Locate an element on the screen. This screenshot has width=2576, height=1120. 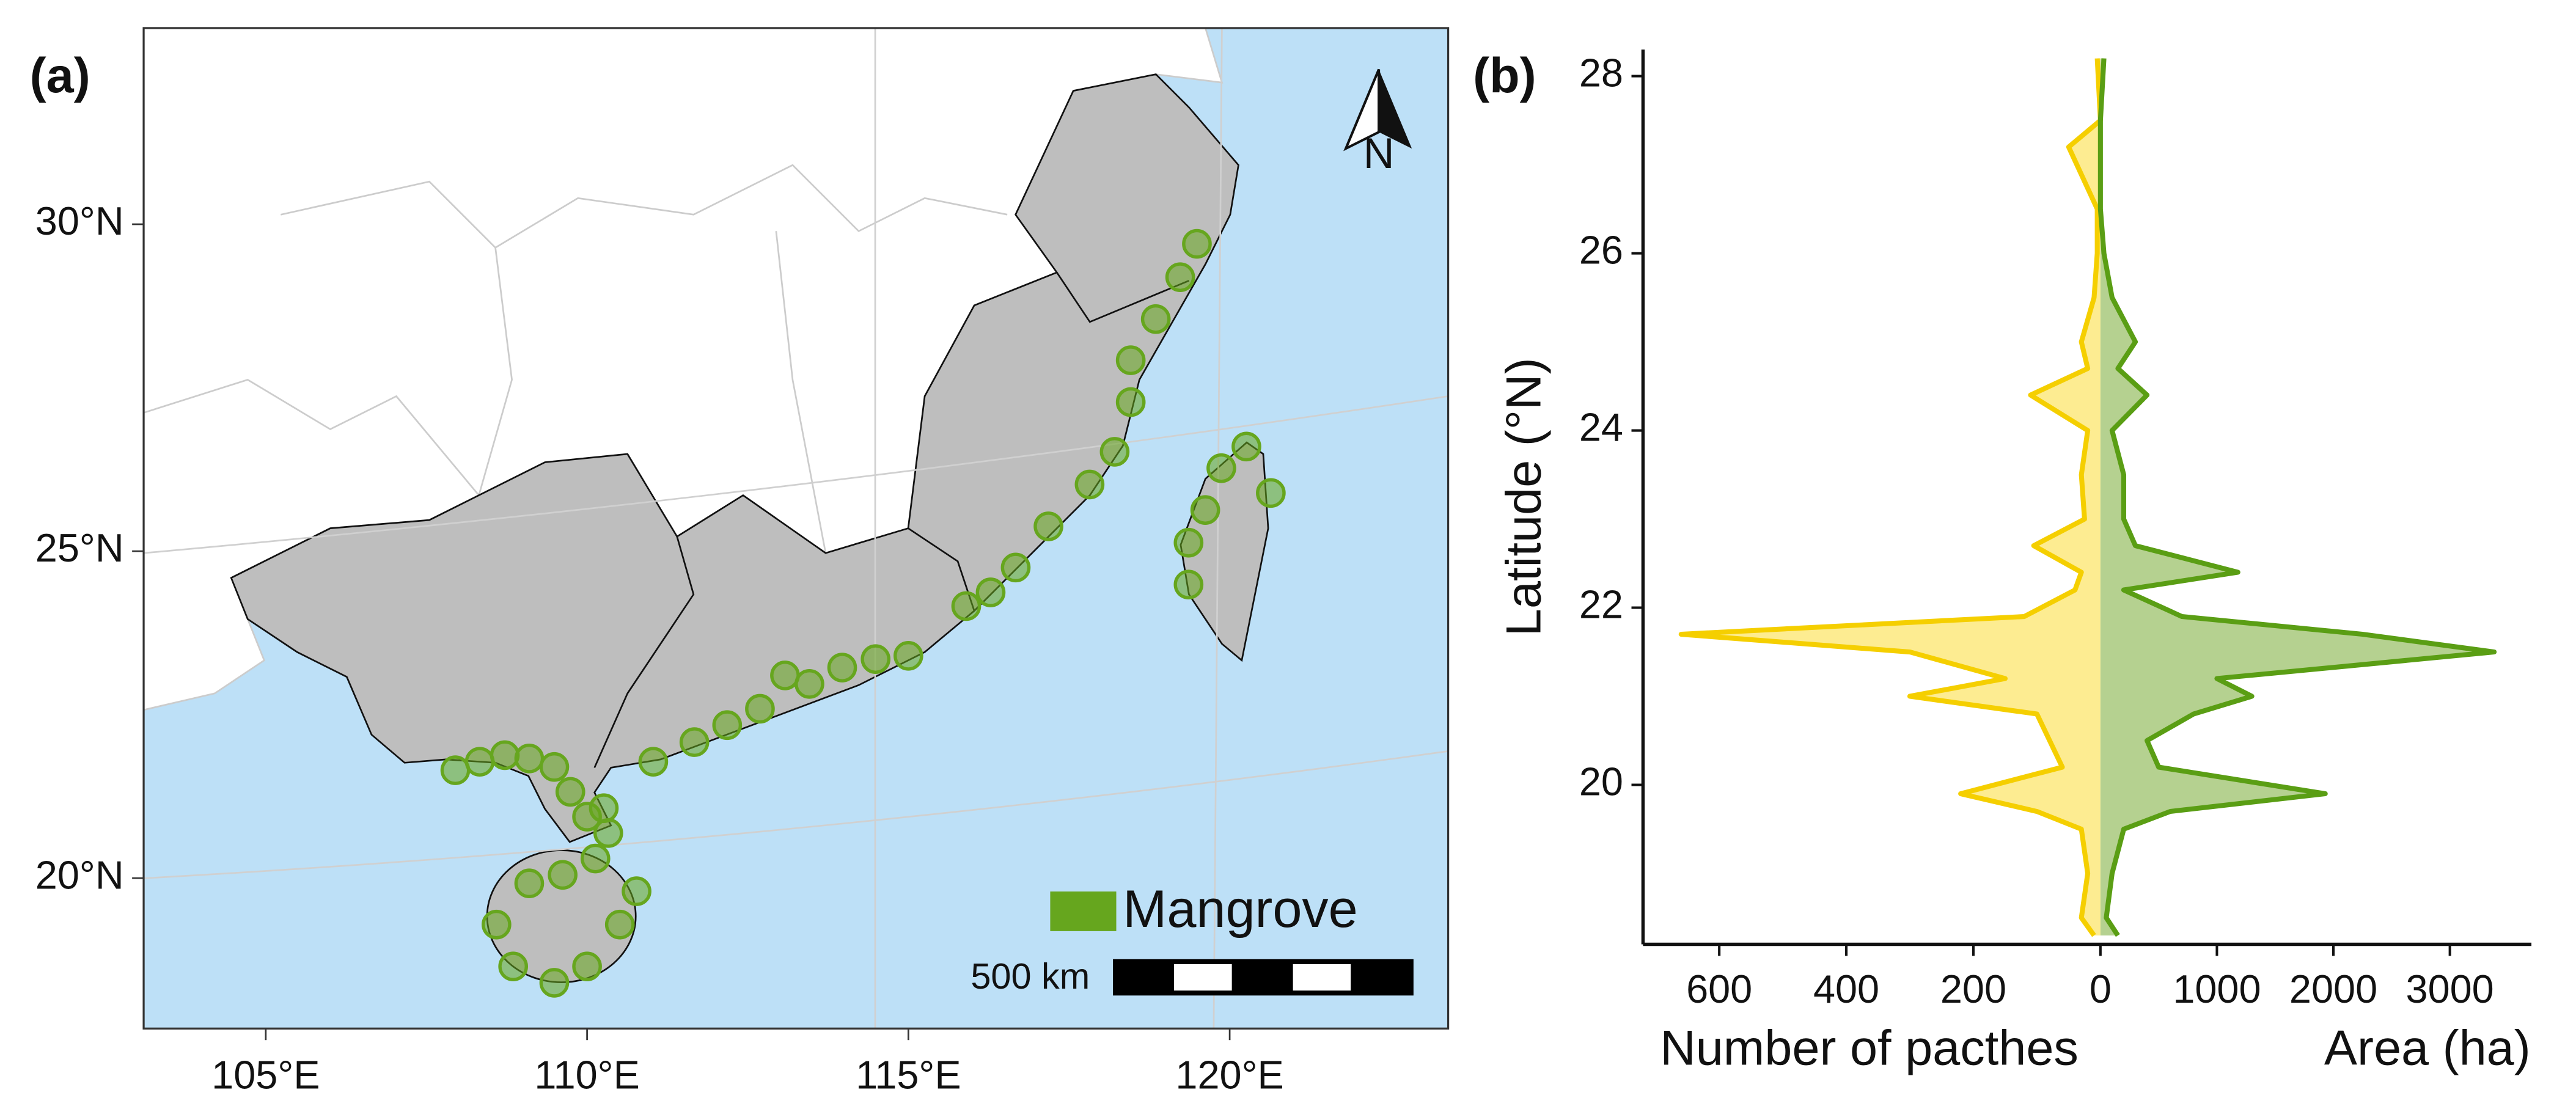
y-tick-label: 30°N is located at coordinates (79, 221).